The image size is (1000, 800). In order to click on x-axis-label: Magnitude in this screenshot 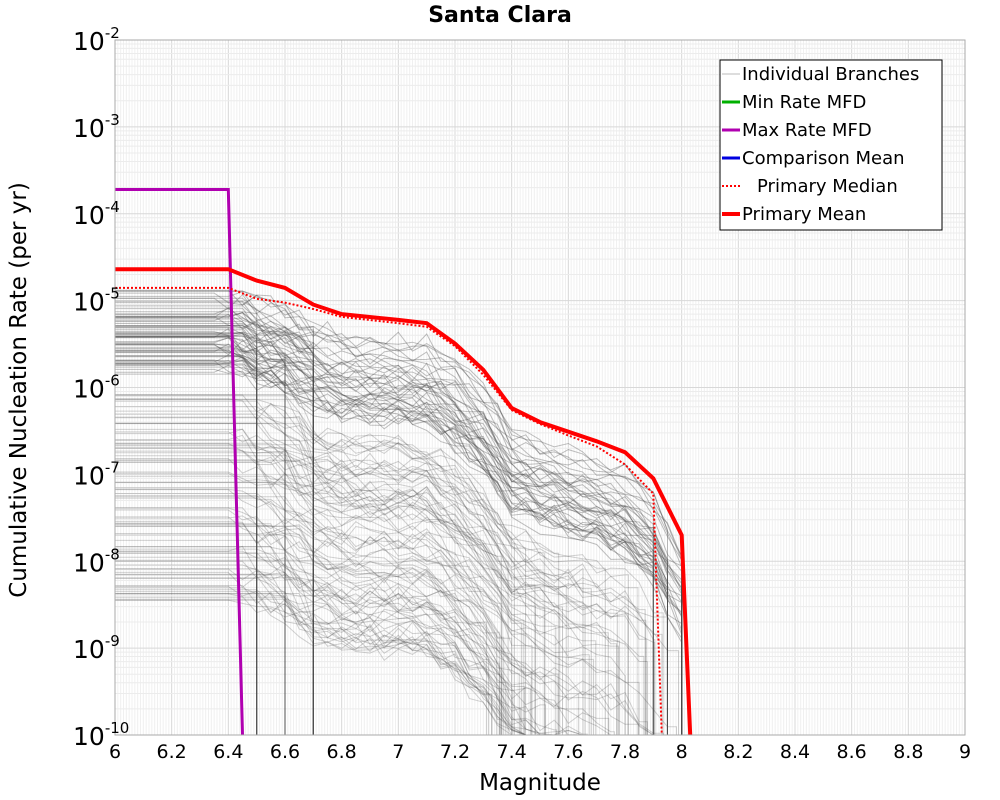, I will do `click(540, 783)`.